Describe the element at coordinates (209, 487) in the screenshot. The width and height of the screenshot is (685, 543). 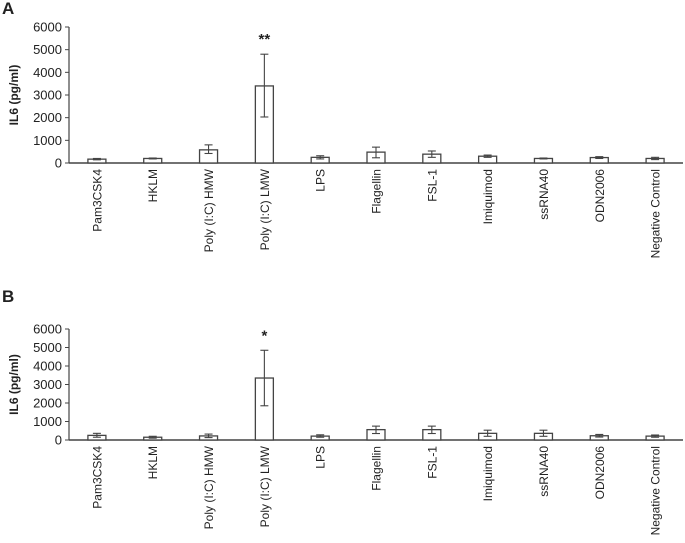
I see `chart-b-x-tick-label: Poly (I:C) HMW` at that location.